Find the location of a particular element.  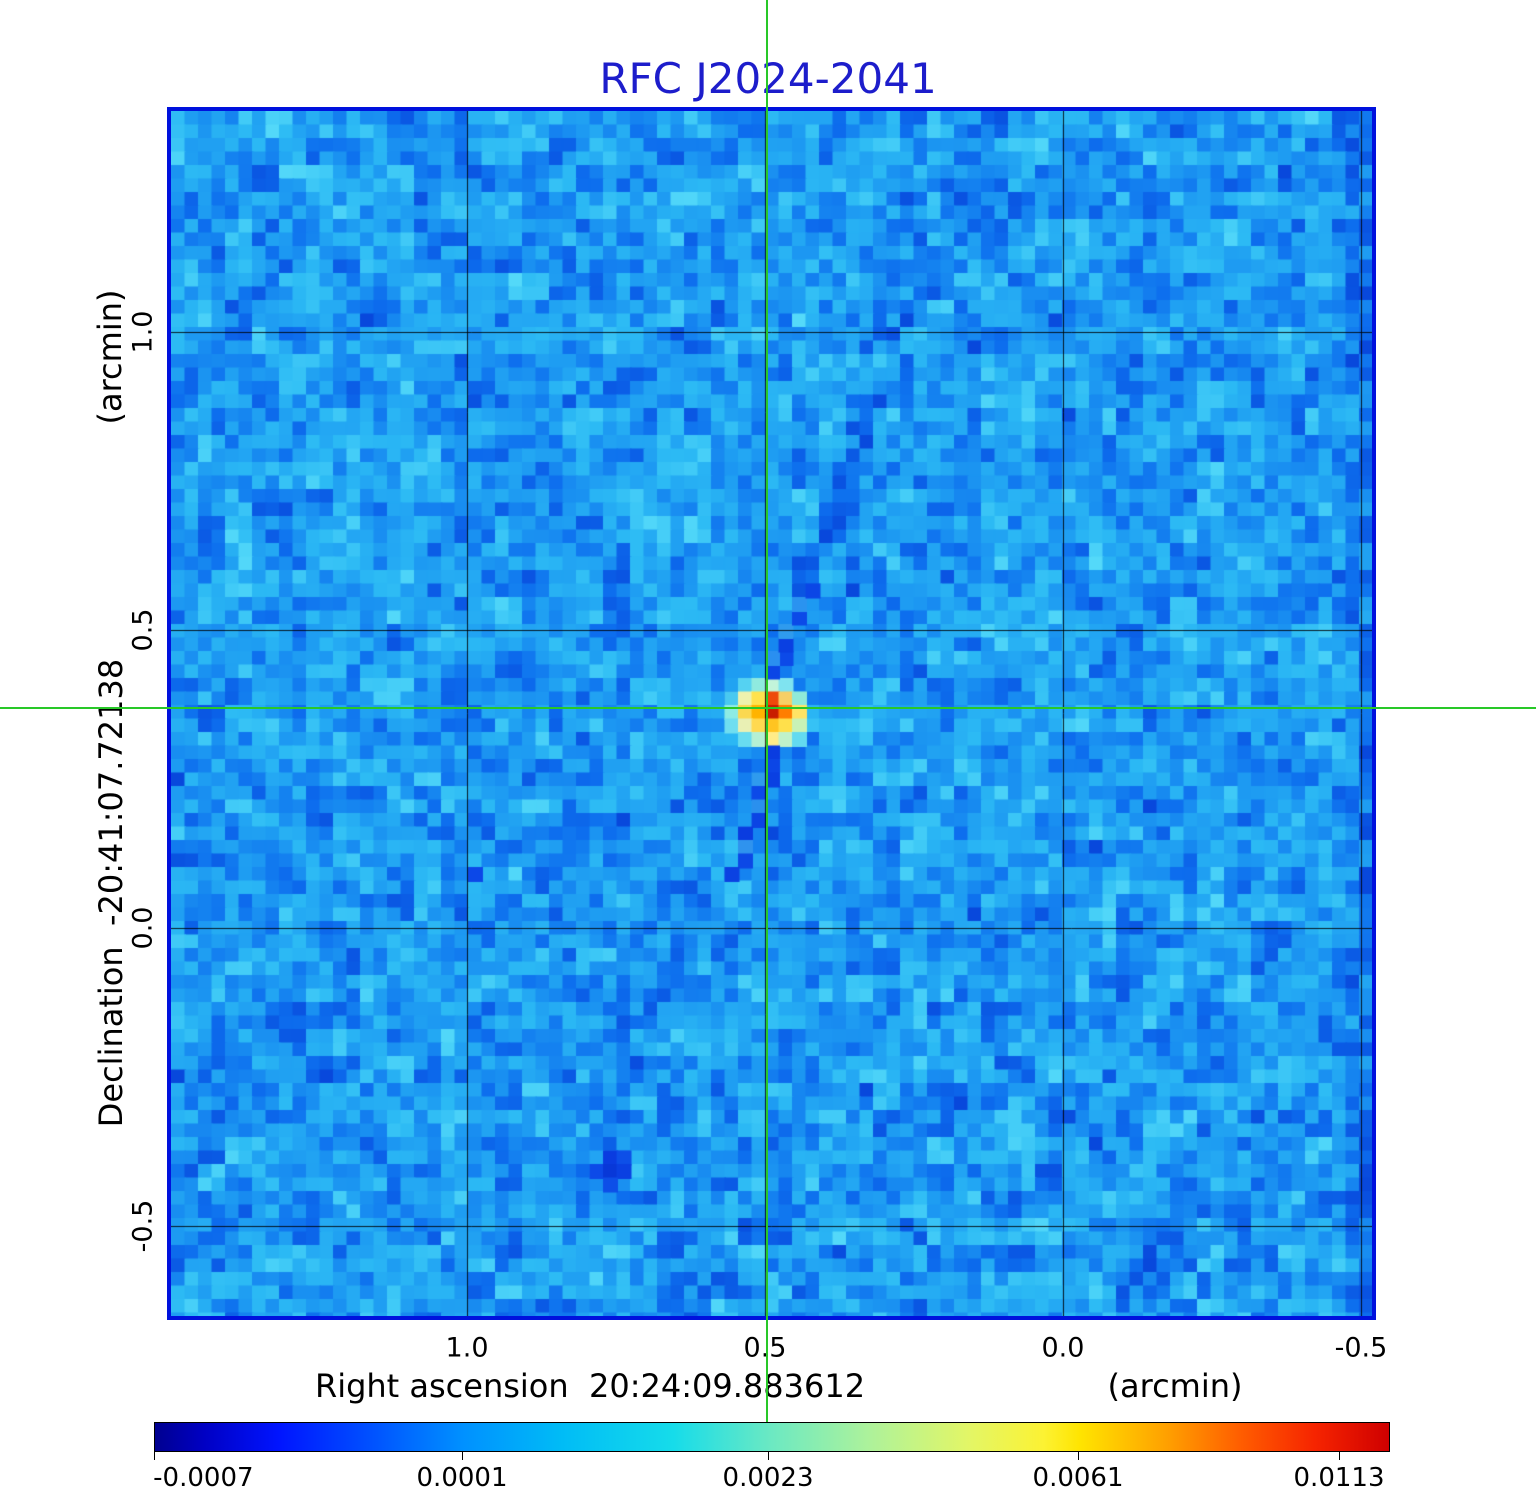

x-tick-label: -0.5 is located at coordinates (1361, 1348).